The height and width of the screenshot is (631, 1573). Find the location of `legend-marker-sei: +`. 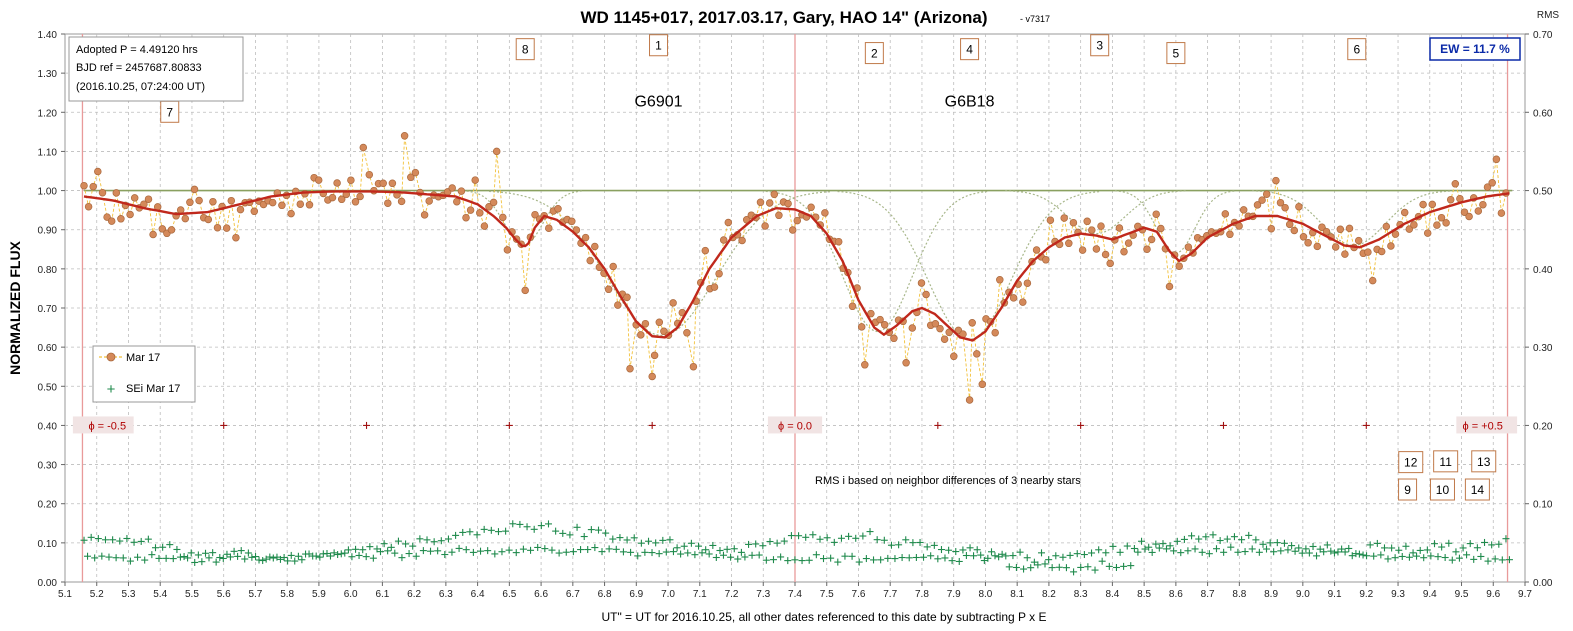

legend-marker-sei: + is located at coordinates (111, 389).